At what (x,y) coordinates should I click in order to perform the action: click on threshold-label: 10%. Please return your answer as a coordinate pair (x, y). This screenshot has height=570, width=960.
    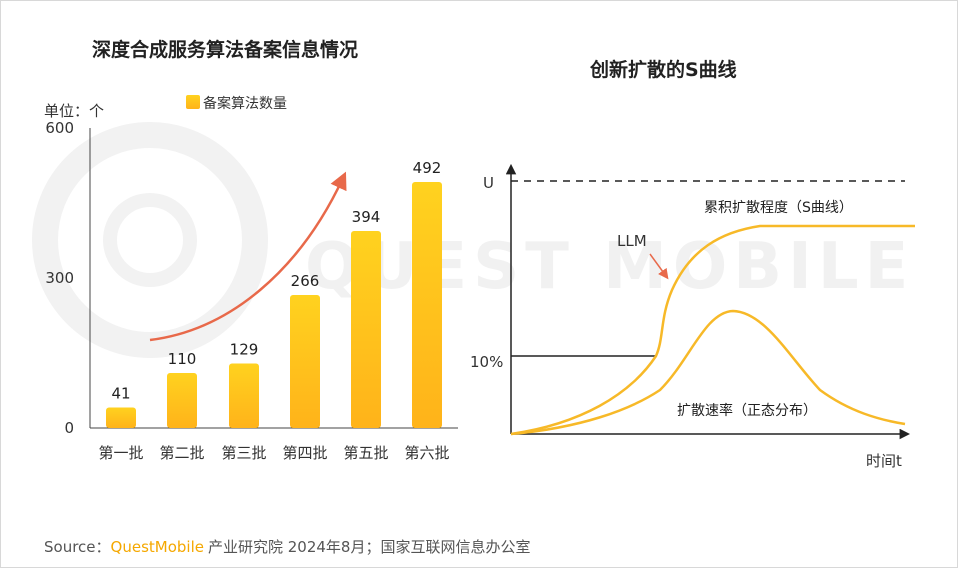
    Looking at the image, I should click on (486, 362).